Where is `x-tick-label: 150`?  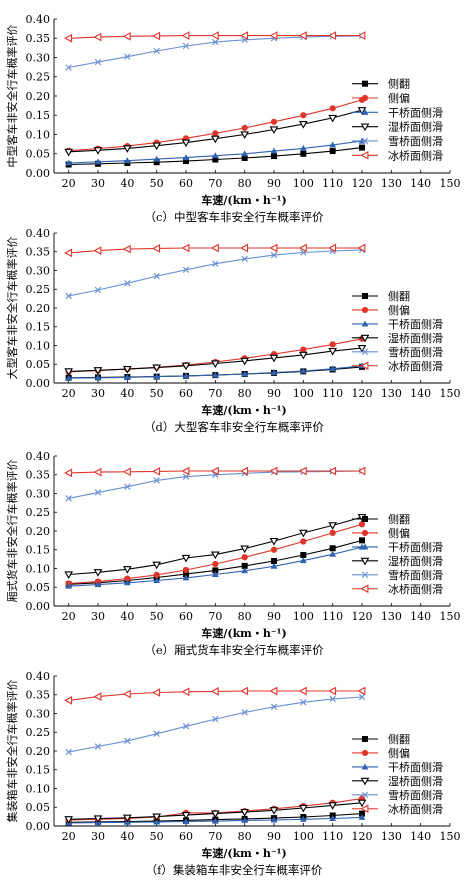 x-tick-label: 150 is located at coordinates (450, 393).